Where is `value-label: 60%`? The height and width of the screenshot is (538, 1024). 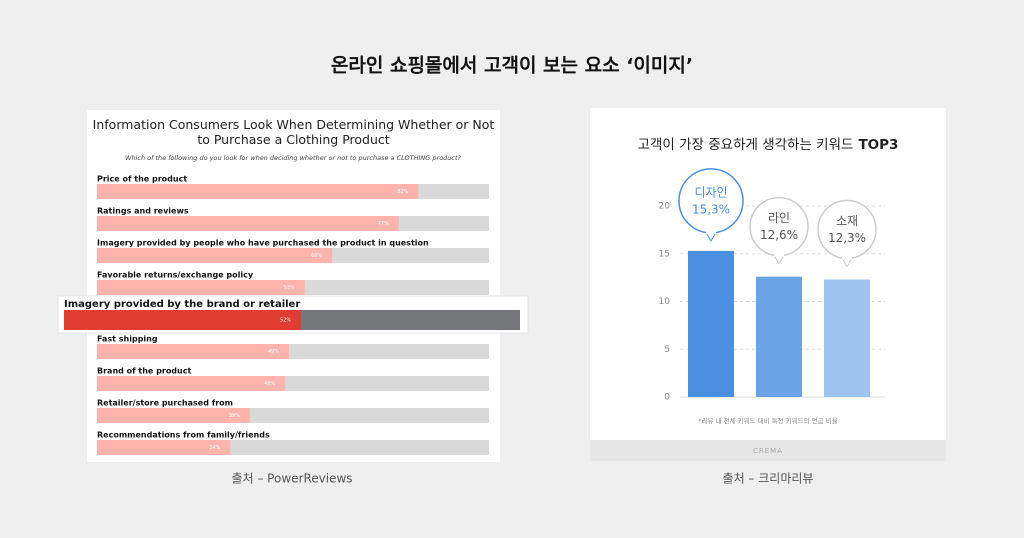
value-label: 60% is located at coordinates (316, 256).